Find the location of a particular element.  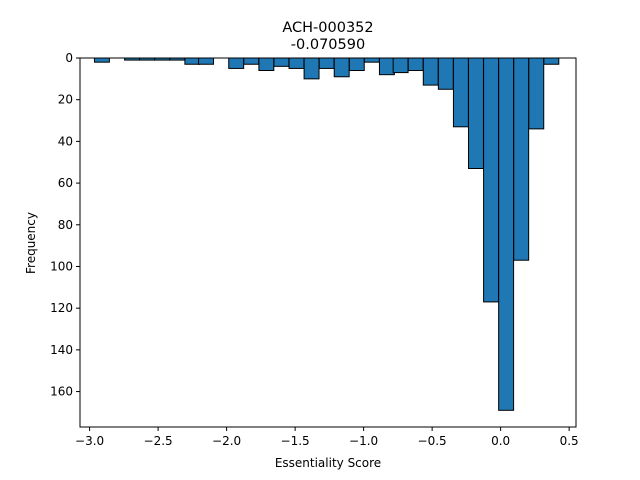

y-tick-label: 20 is located at coordinates (65, 100).